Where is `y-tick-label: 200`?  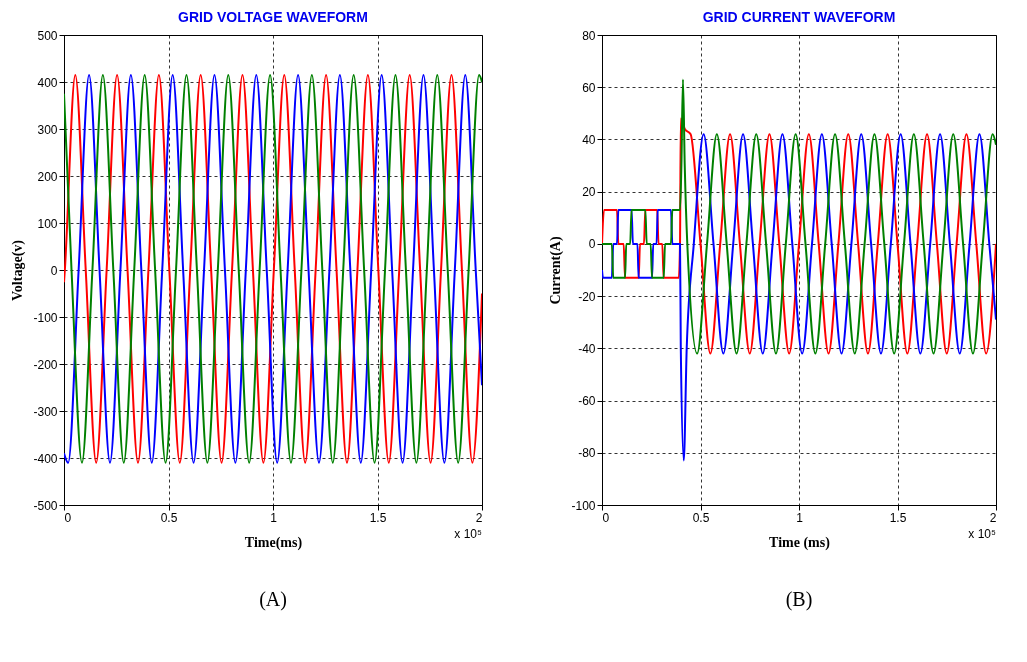
y-tick-label: 200 is located at coordinates (47, 176).